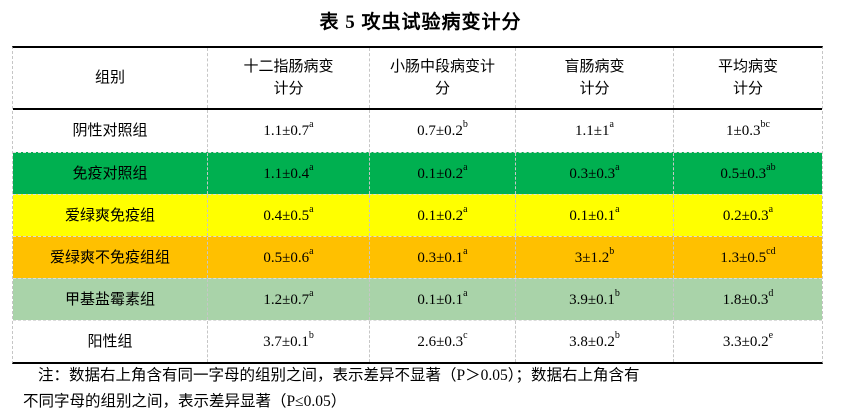  Describe the element at coordinates (595, 78) in the screenshot. I see `header-cell-cecum: 盲肠病变 计分` at that location.